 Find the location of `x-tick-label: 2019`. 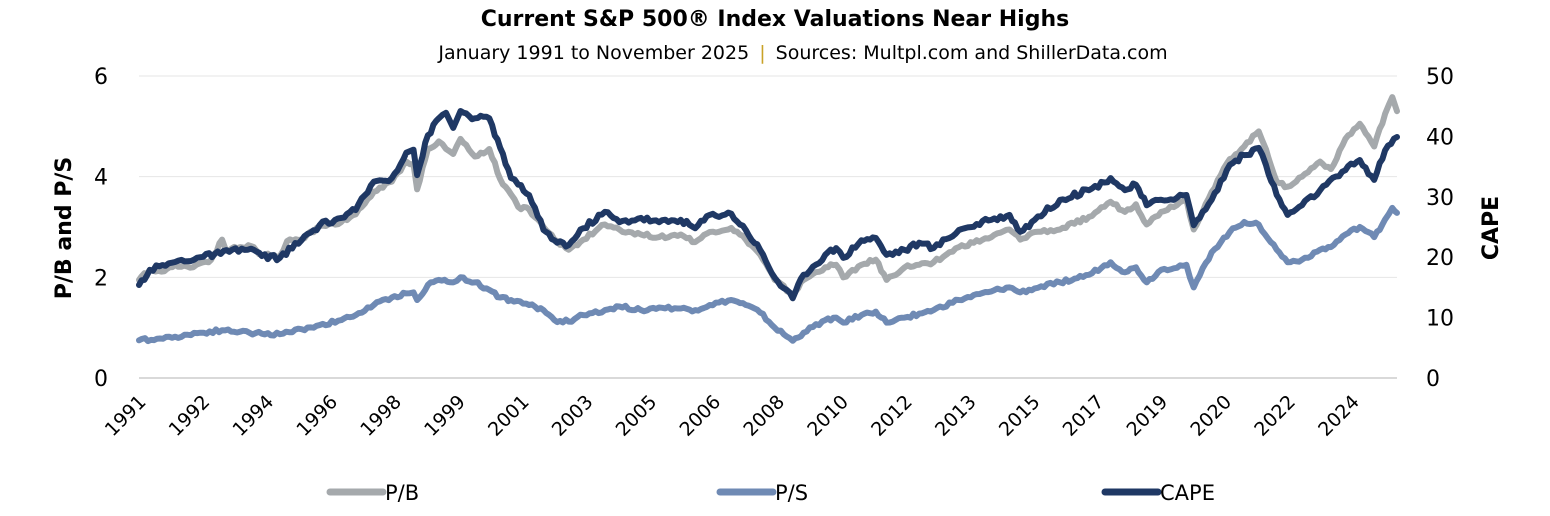

x-tick-label: 2019 is located at coordinates (1148, 416).